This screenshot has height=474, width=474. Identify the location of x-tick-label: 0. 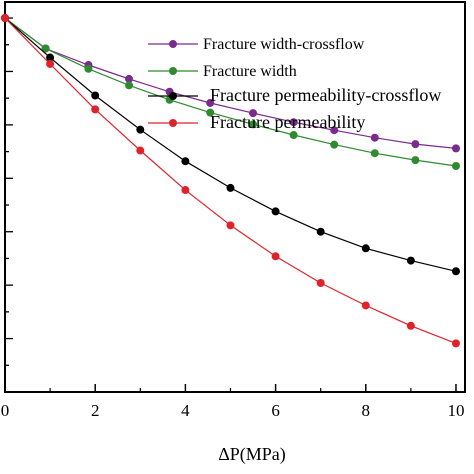
(5, 410).